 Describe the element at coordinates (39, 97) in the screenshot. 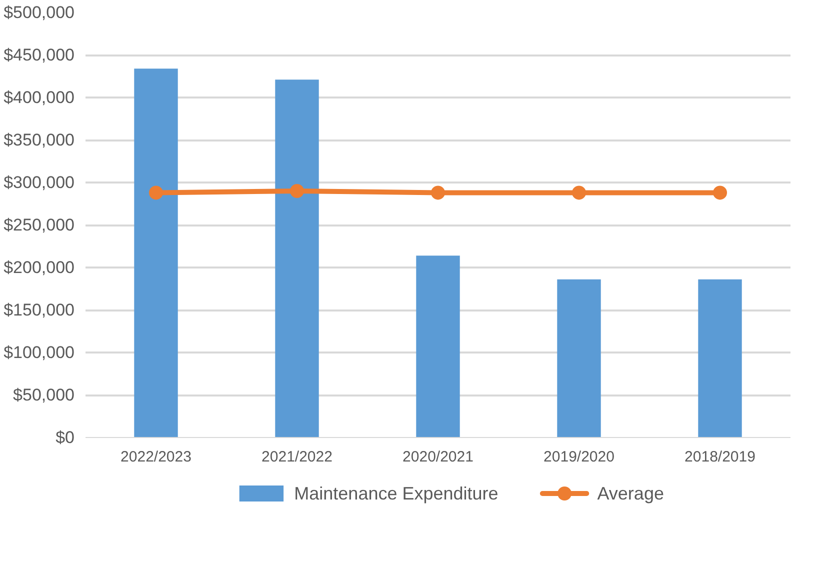

I see `y-tick-label: $400,000` at that location.